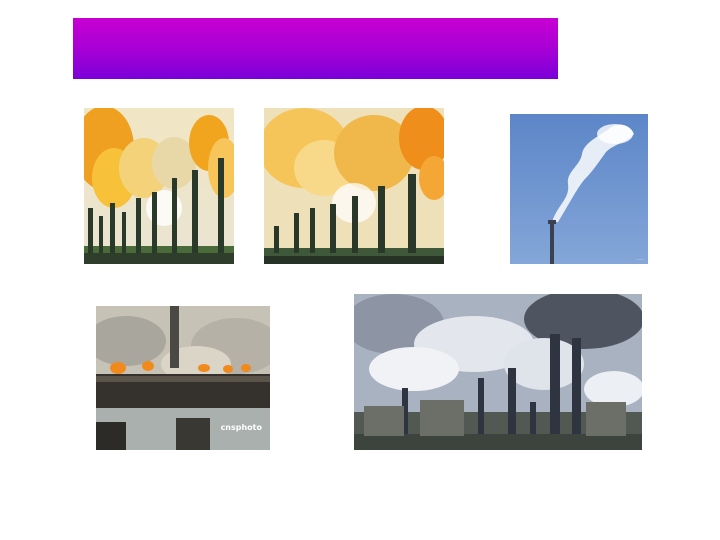 This screenshot has width=720, height=540. Describe the element at coordinates (159, 186) in the screenshot. I see `yellow-smoke-smokestacks-photo` at that location.